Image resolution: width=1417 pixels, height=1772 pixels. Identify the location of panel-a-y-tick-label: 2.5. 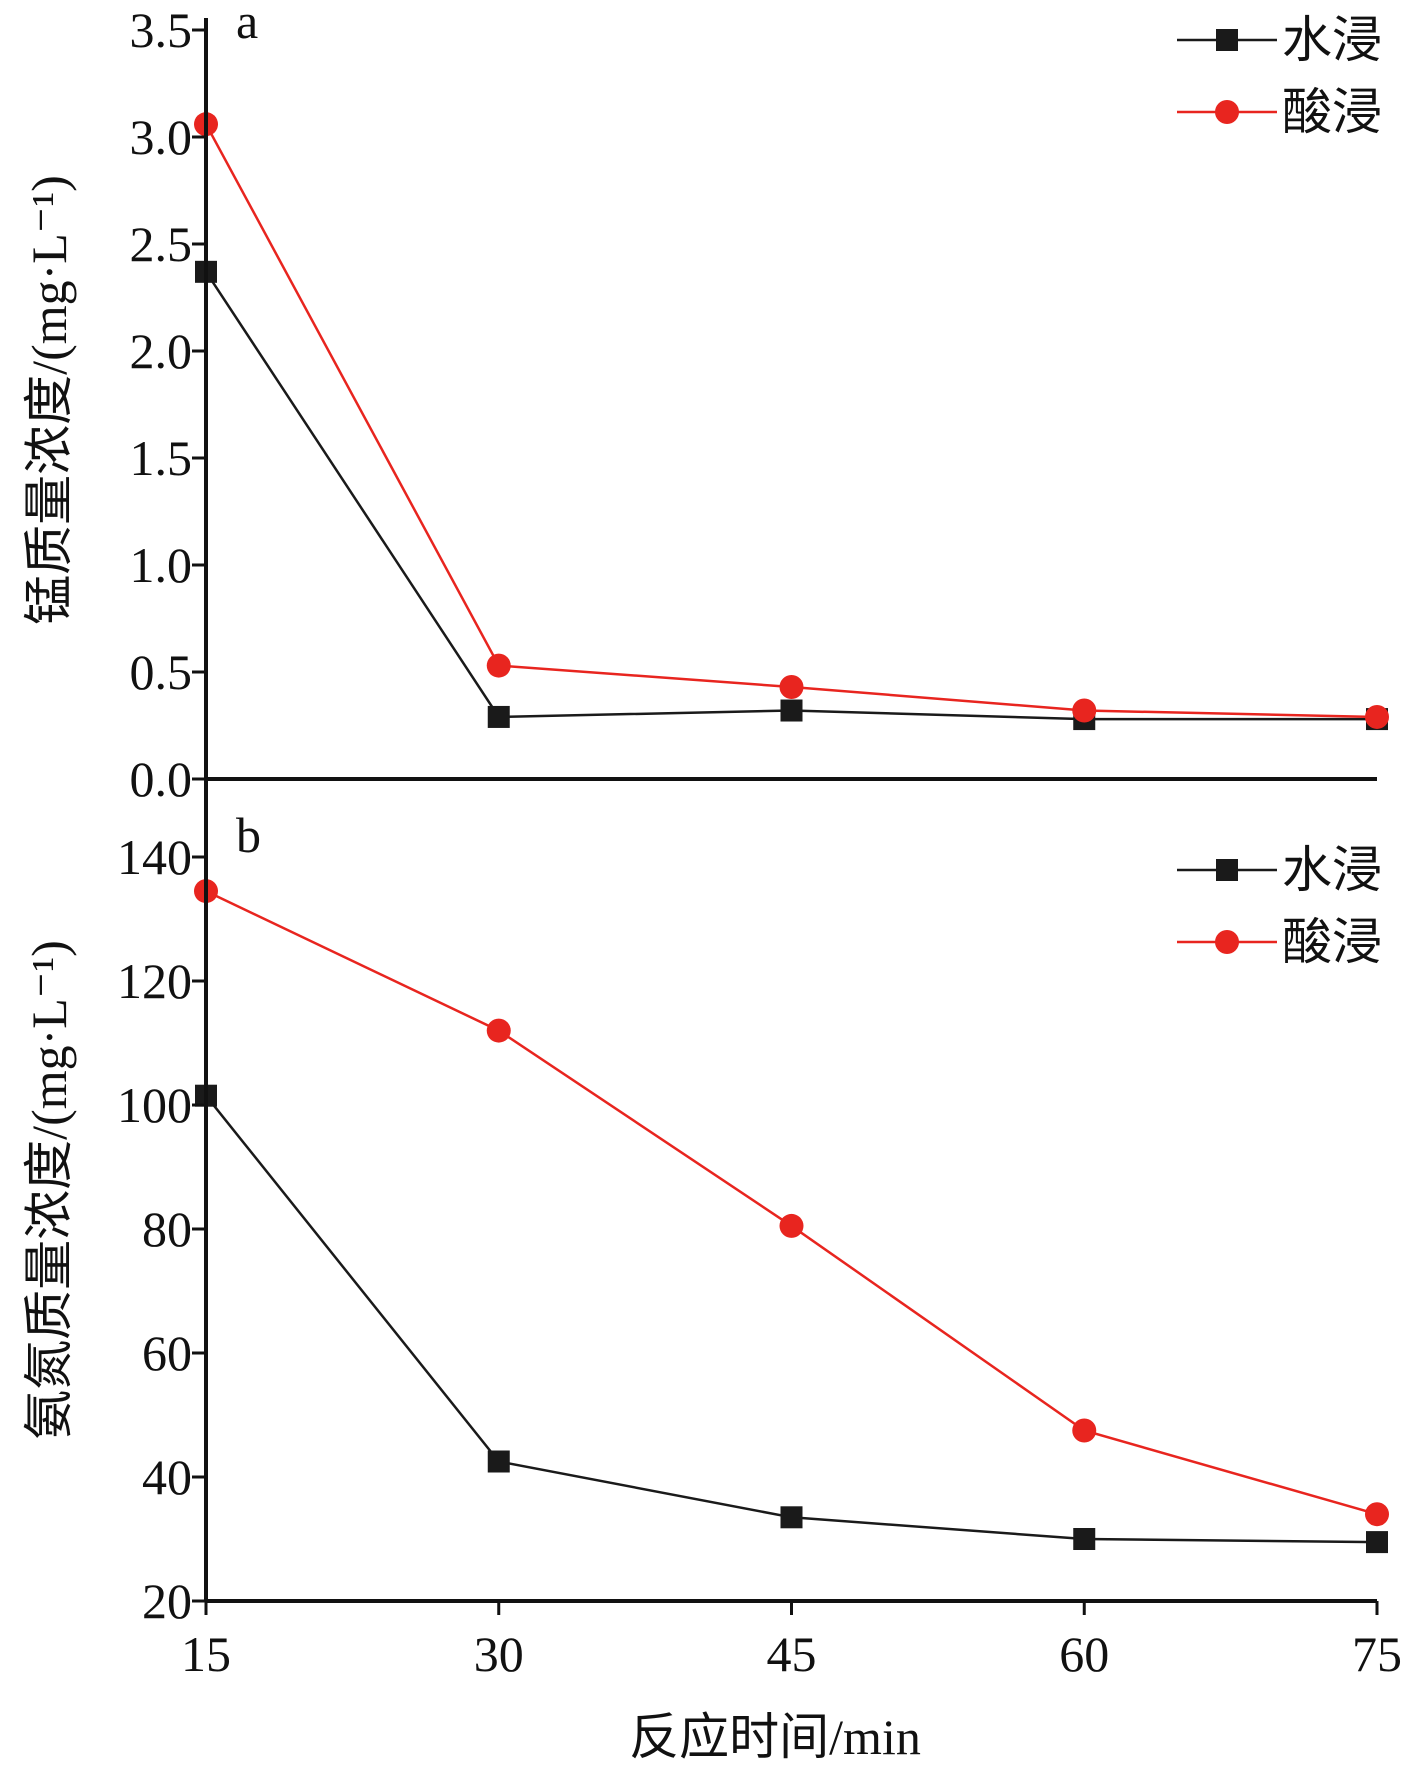
(161, 244).